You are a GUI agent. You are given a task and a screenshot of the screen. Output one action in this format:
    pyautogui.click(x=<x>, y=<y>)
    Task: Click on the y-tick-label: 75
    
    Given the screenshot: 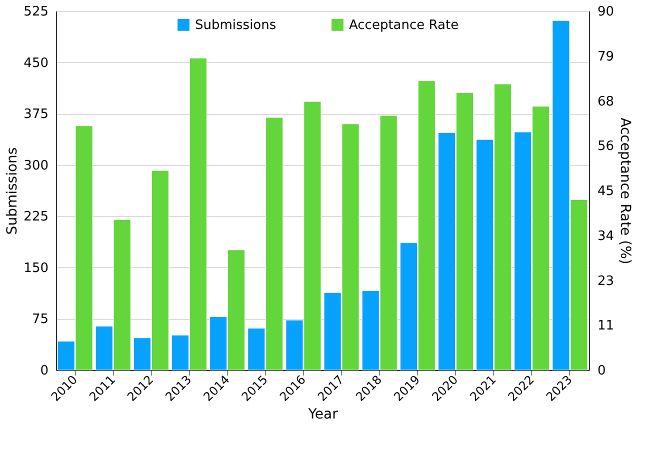 What is the action you would take?
    pyautogui.click(x=40, y=320)
    